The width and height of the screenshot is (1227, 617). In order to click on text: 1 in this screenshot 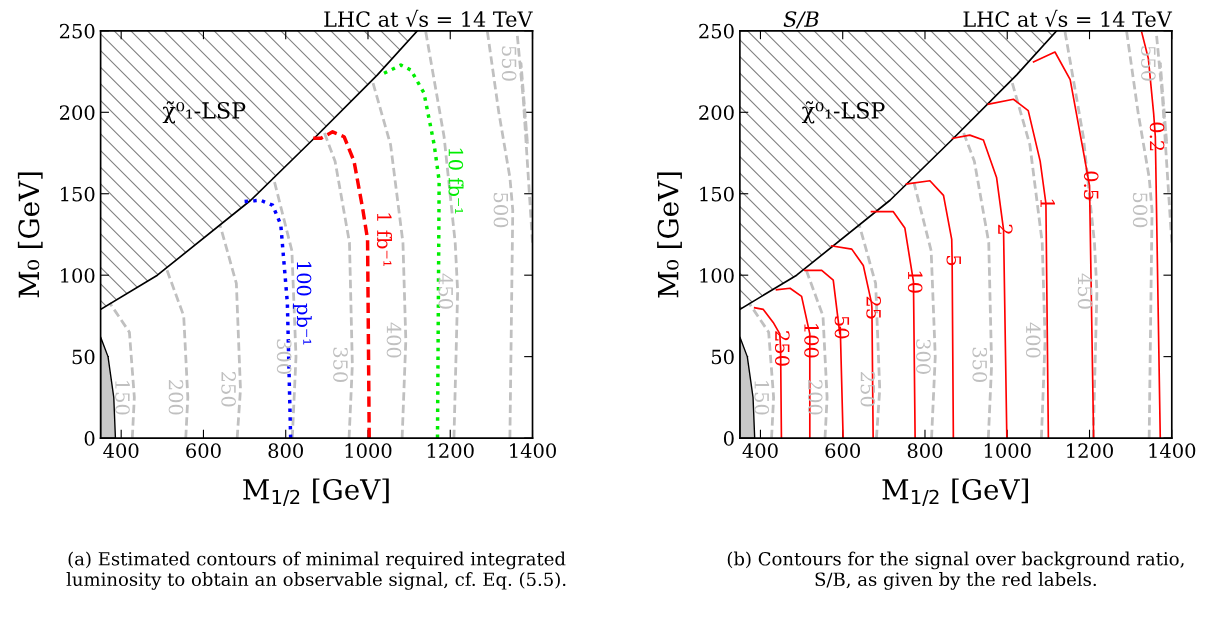, I will do `click(1047, 203)`.